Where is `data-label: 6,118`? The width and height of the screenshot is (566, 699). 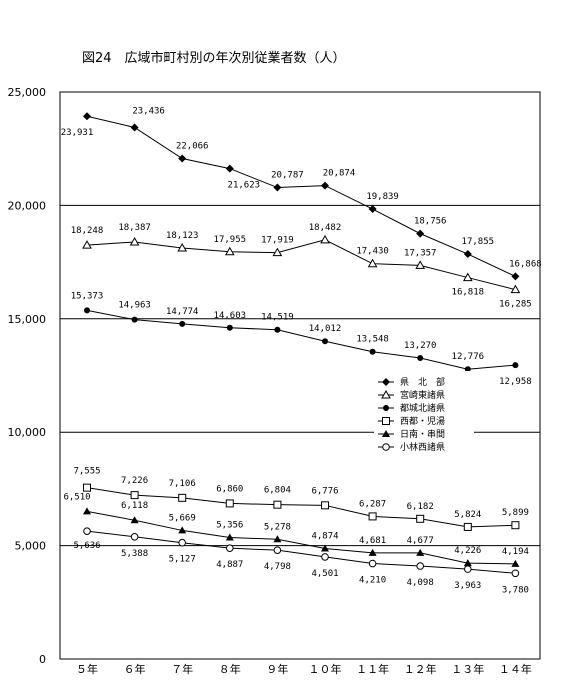
data-label: 6,118 is located at coordinates (134, 506).